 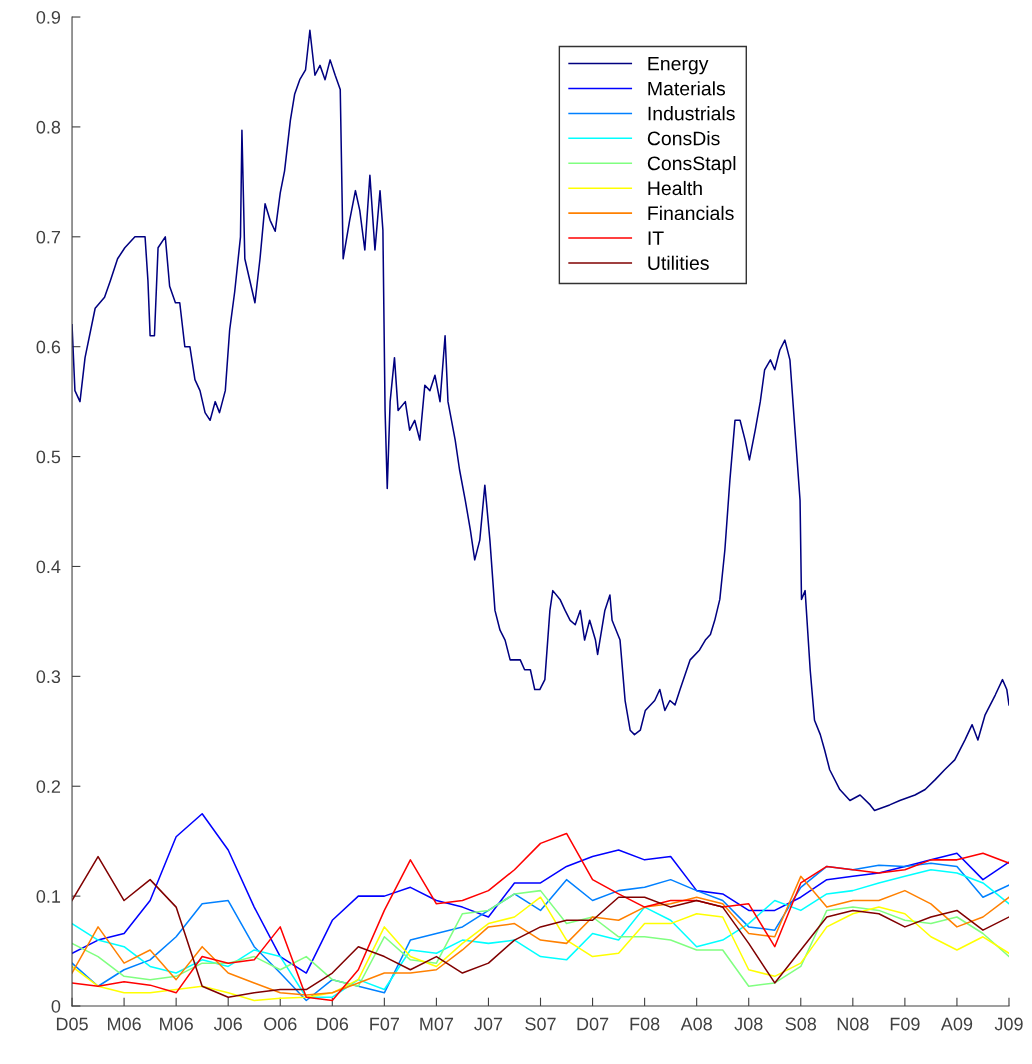 What do you see at coordinates (227, 1024) in the screenshot?
I see `x-tick-label: J06` at bounding box center [227, 1024].